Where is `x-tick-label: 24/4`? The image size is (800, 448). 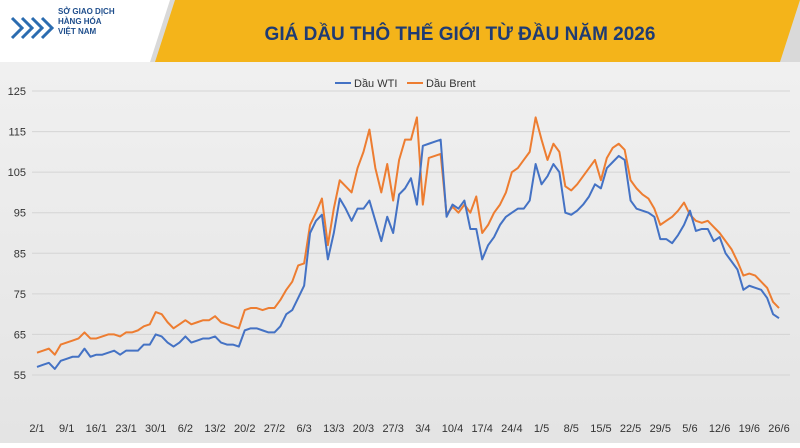
x-tick-label: 24/4 is located at coordinates (511, 429).